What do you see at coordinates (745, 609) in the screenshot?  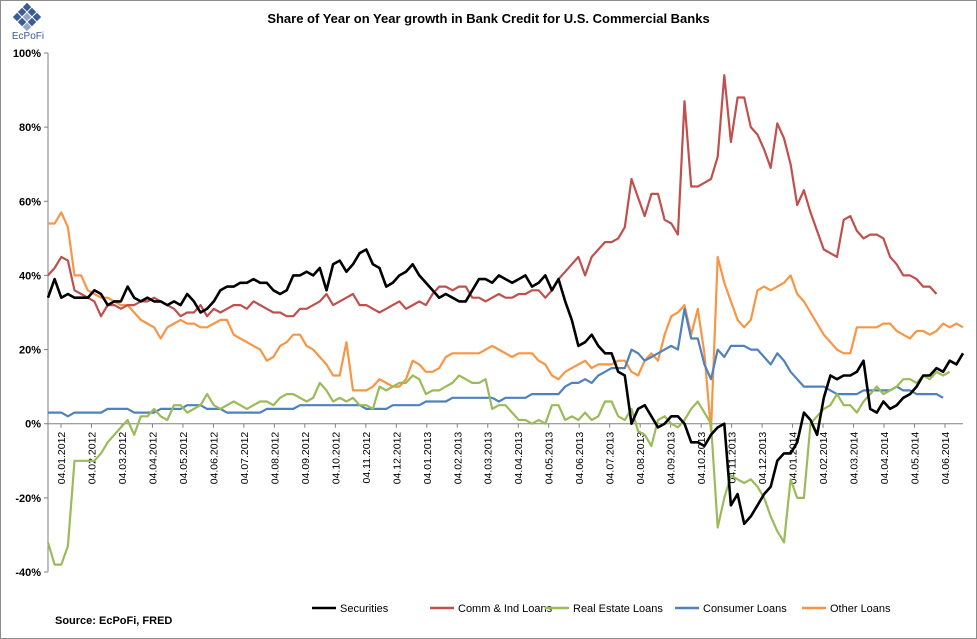 I see `legend-label-consumer-loans: Consumer Loans` at bounding box center [745, 609].